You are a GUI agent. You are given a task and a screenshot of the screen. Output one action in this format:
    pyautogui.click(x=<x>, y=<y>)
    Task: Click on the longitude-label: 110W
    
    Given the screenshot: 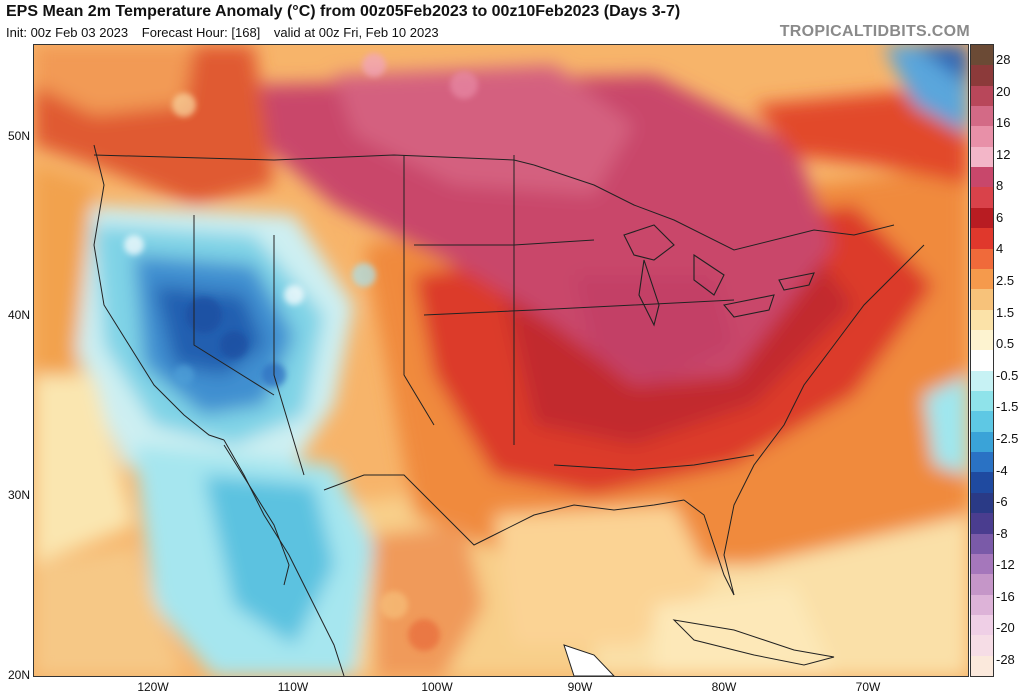 What is the action you would take?
    pyautogui.click(x=293, y=687)
    